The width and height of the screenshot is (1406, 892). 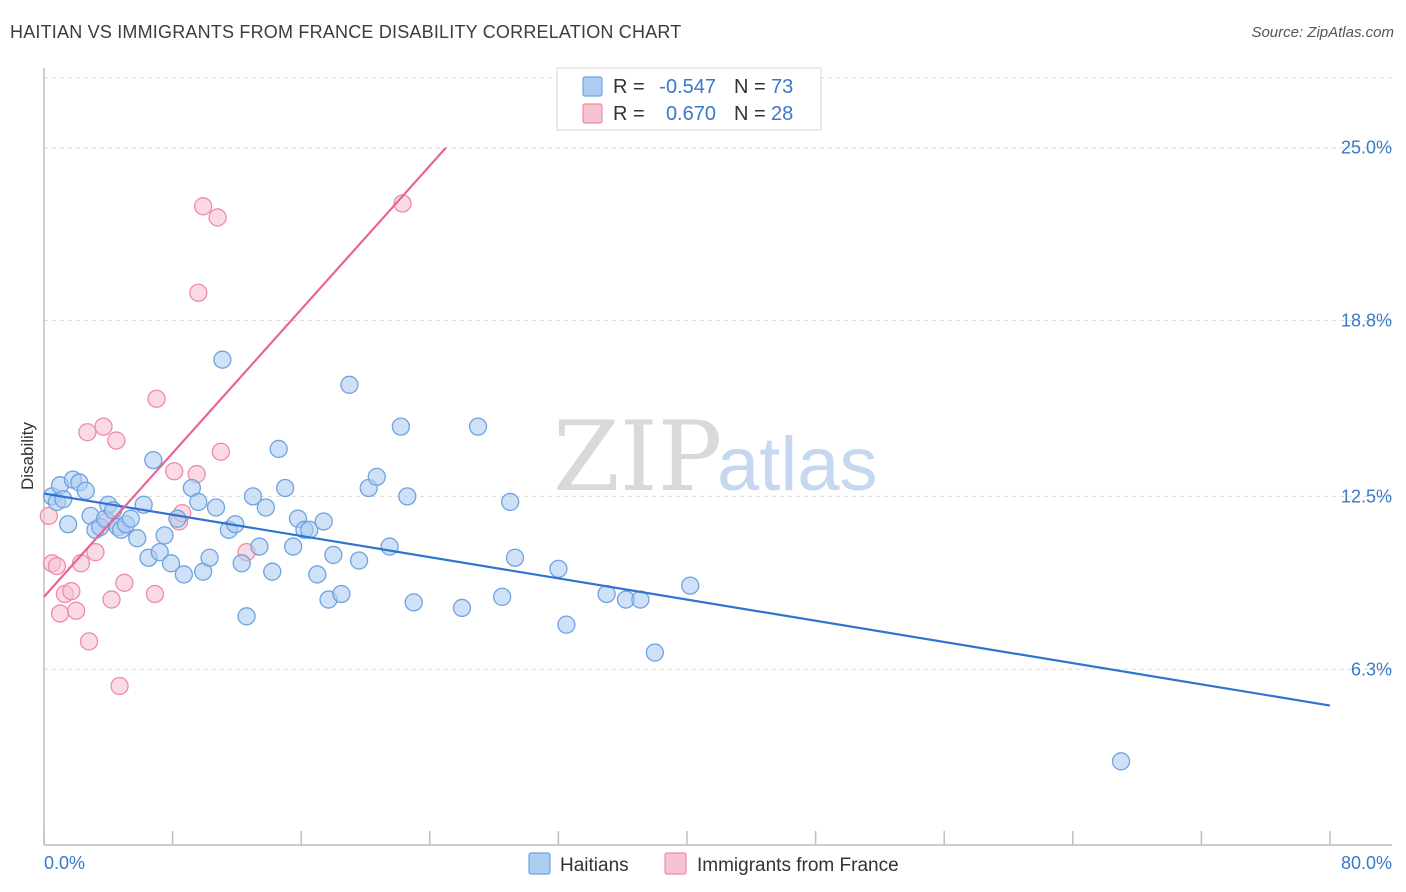 What do you see at coordinates (629, 114) in the screenshot?
I see `legend-r-label-france: R =` at bounding box center [629, 114].